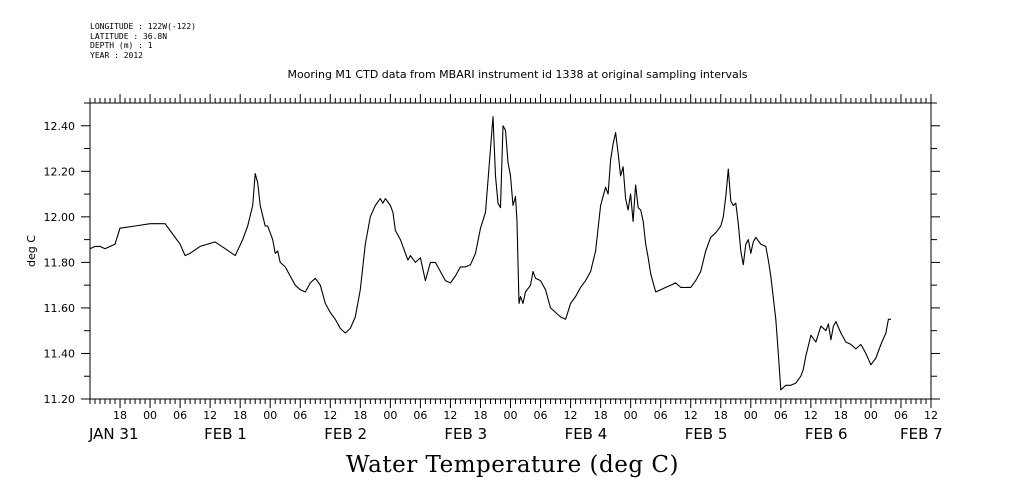 Image resolution: width=1009 pixels, height=504 pixels. What do you see at coordinates (116, 55) in the screenshot?
I see `year-text: YEAR : 2012` at bounding box center [116, 55].